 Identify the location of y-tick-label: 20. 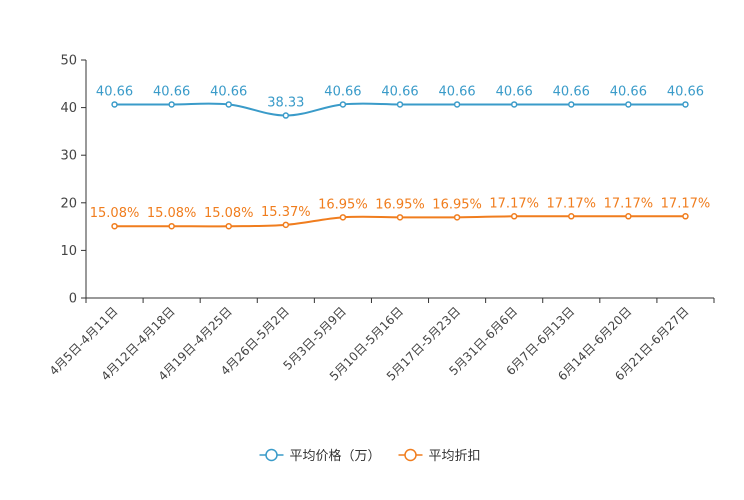
(68, 203).